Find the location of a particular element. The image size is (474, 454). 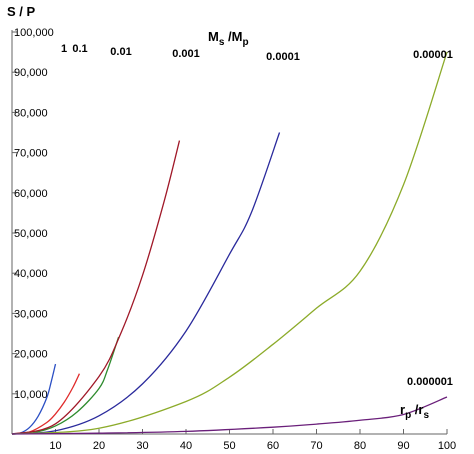

y-tick-label: 40,000 is located at coordinates (31, 274).